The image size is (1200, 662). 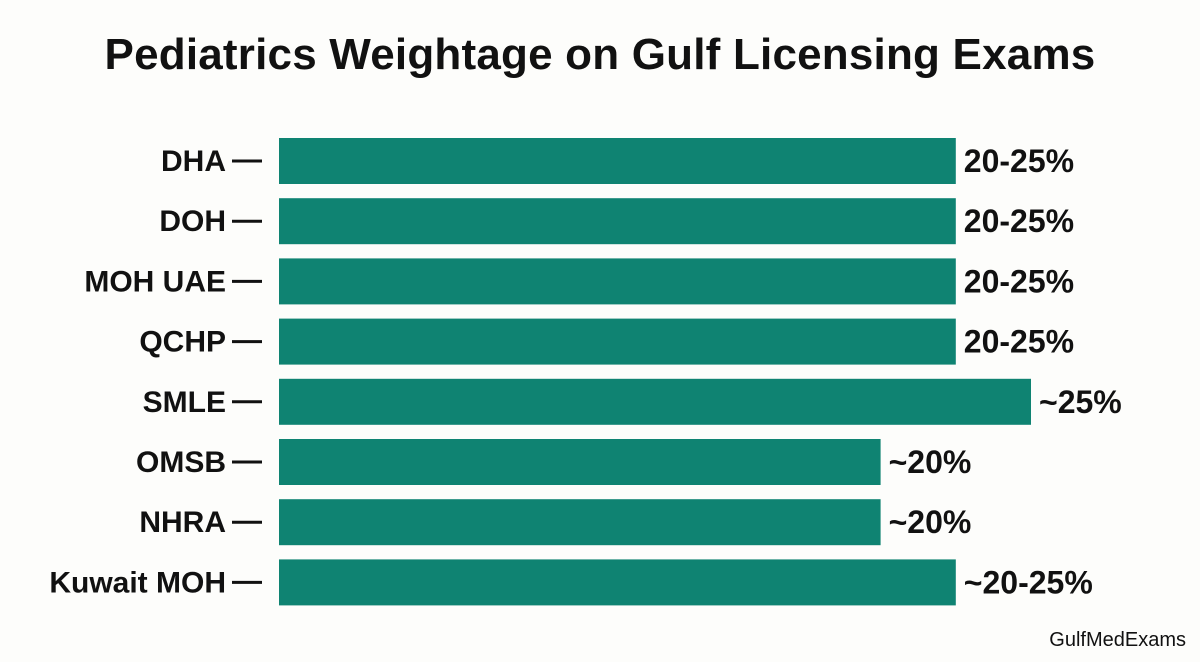 What do you see at coordinates (182, 522) in the screenshot?
I see `category-label-nhra: NHRA` at bounding box center [182, 522].